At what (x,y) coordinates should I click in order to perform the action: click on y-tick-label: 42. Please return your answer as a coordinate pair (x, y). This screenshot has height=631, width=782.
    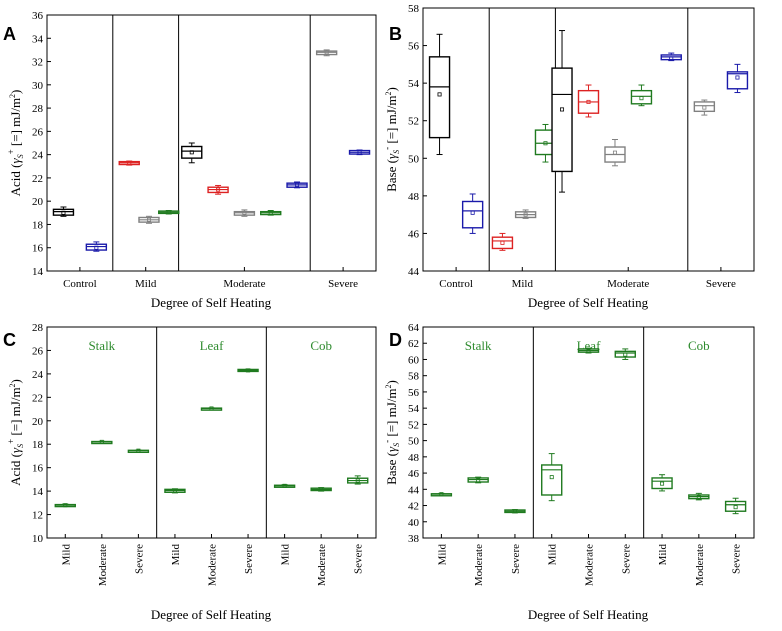
    Looking at the image, I should click on (413, 507).